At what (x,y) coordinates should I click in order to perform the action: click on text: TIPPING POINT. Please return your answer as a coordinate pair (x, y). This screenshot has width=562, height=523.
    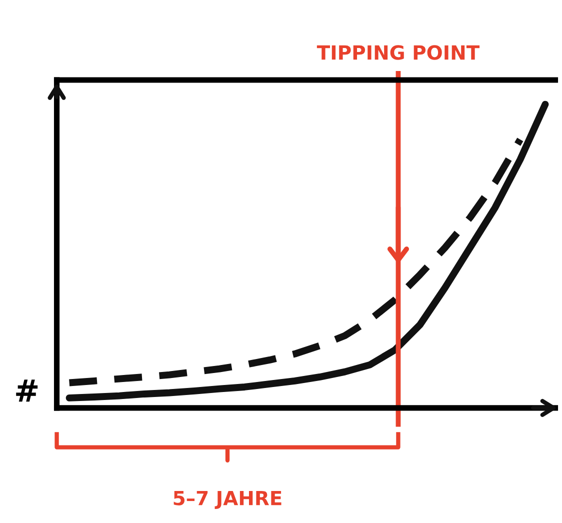
    Looking at the image, I should click on (398, 52).